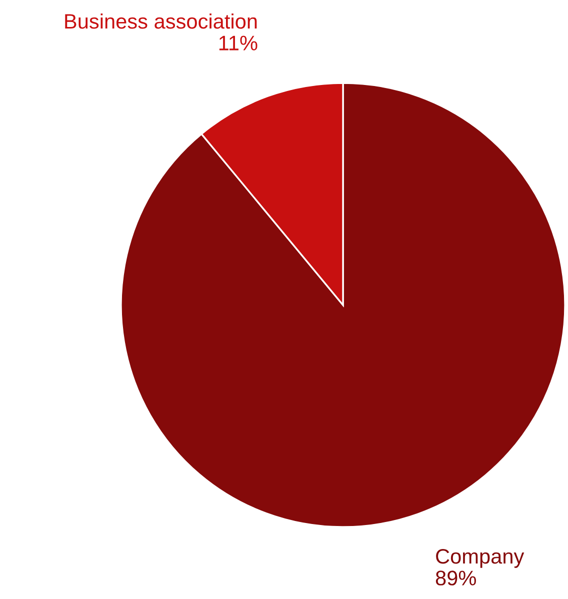 This screenshot has width=568, height=599. What do you see at coordinates (238, 43) in the screenshot?
I see `data-label: 11%` at bounding box center [238, 43].